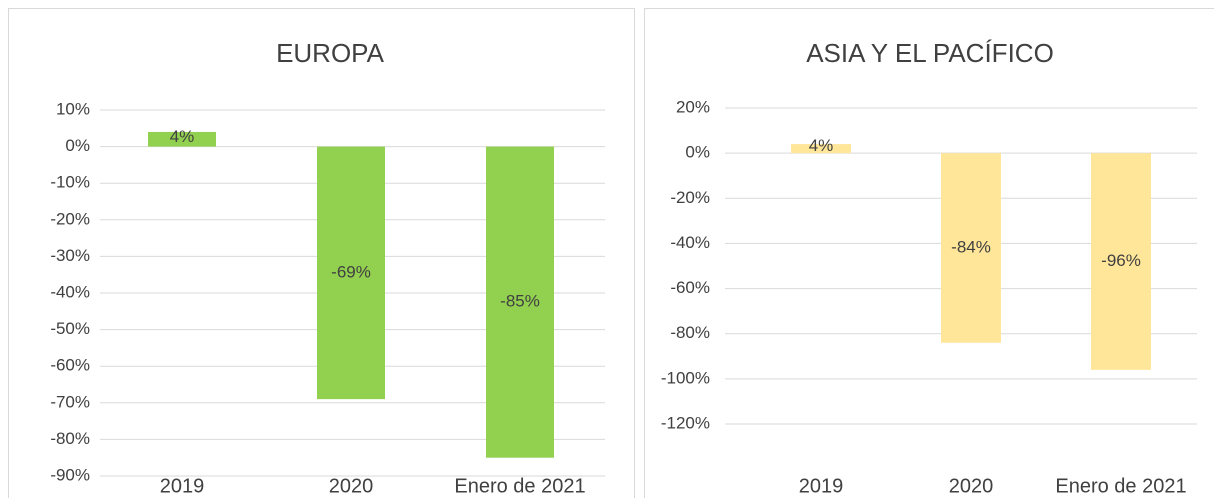 The width and height of the screenshot is (1214, 498). I want to click on data-label: -69%, so click(351, 271).